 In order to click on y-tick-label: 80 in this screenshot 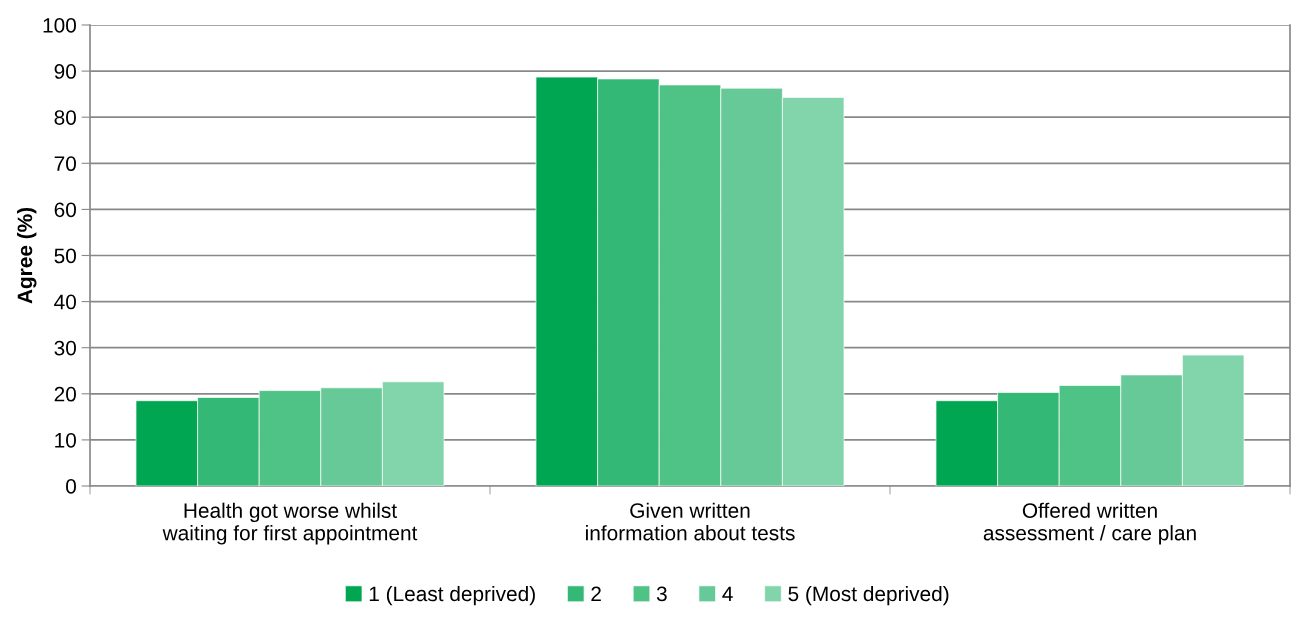, I will do `click(65, 117)`.